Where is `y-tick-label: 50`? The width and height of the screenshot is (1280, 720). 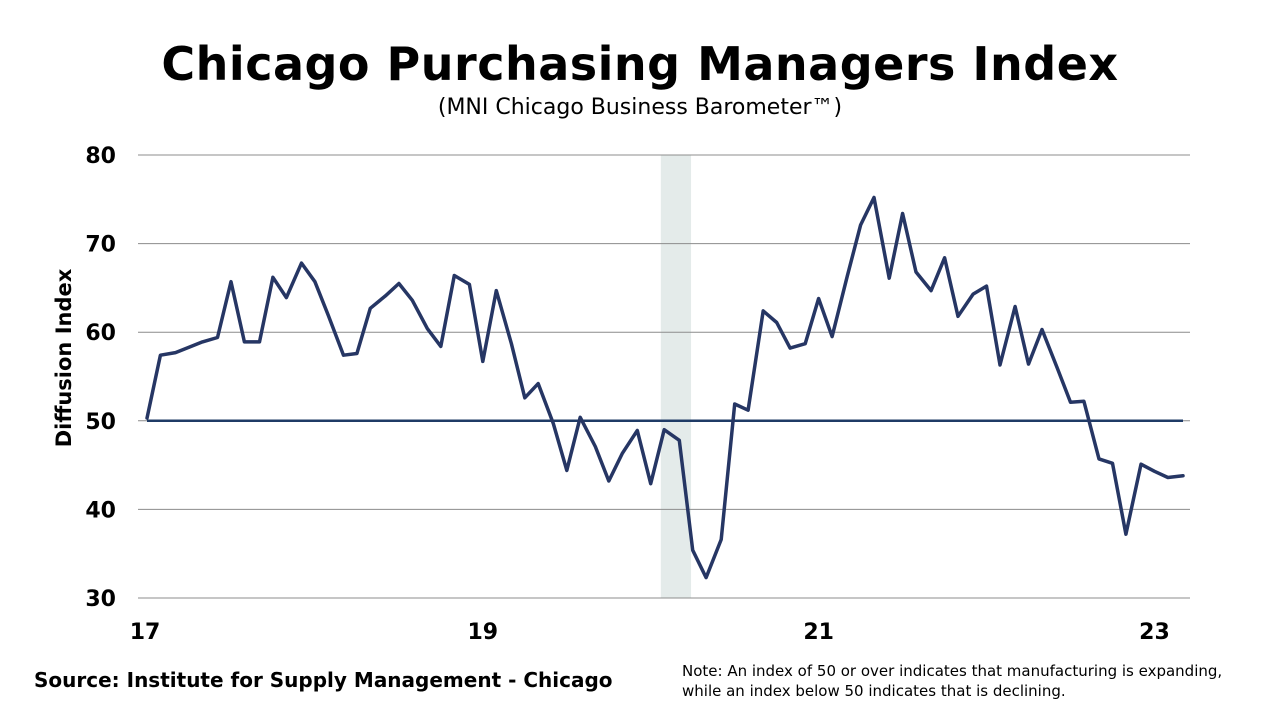 y-tick-label: 50 is located at coordinates (100, 422).